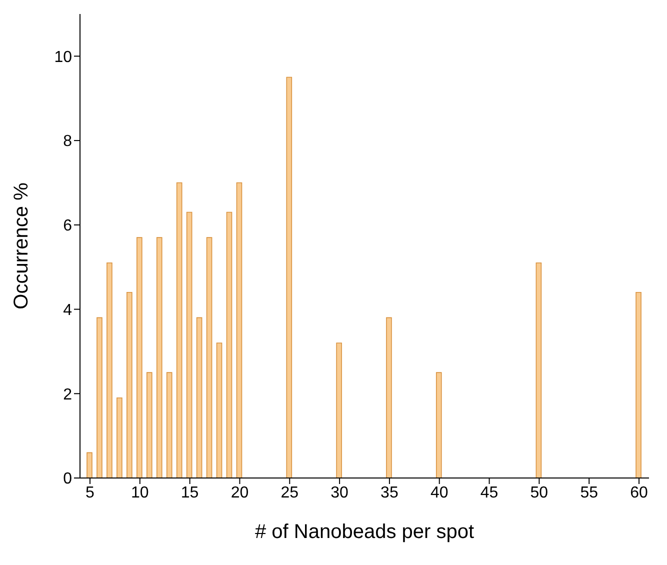 The image size is (667, 565). What do you see at coordinates (239, 493) in the screenshot?
I see `x-tick-label: 20` at bounding box center [239, 493].